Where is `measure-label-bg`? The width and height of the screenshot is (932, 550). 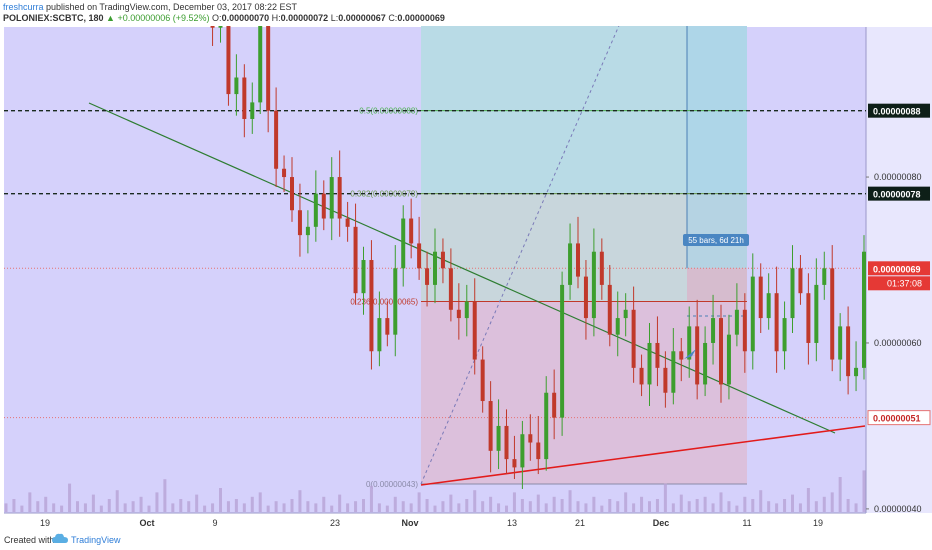
measure-label-bg is located at coordinates (716, 240).